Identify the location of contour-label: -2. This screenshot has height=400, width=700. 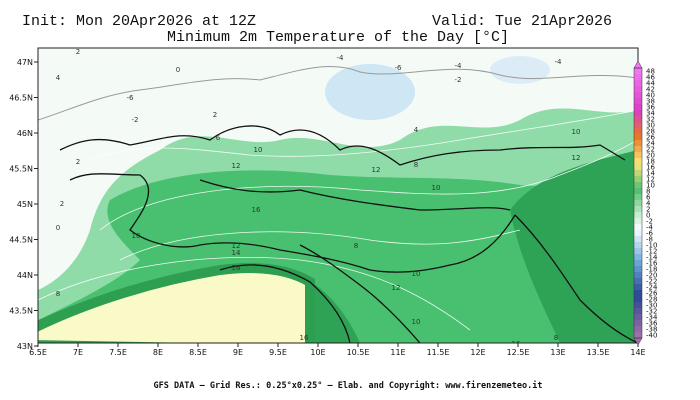
(458, 80).